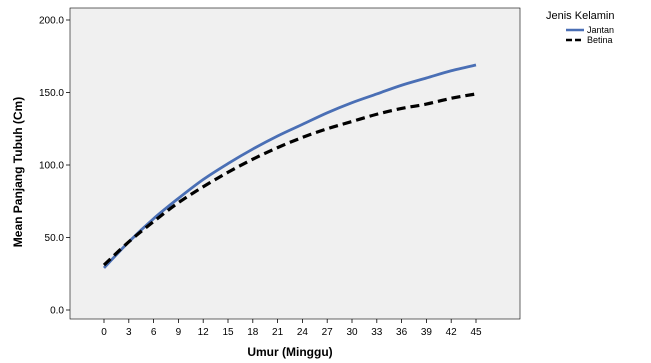 This screenshot has height=363, width=651. What do you see at coordinates (51, 21) in the screenshot?
I see `y-tick-label: 200.0` at bounding box center [51, 21].